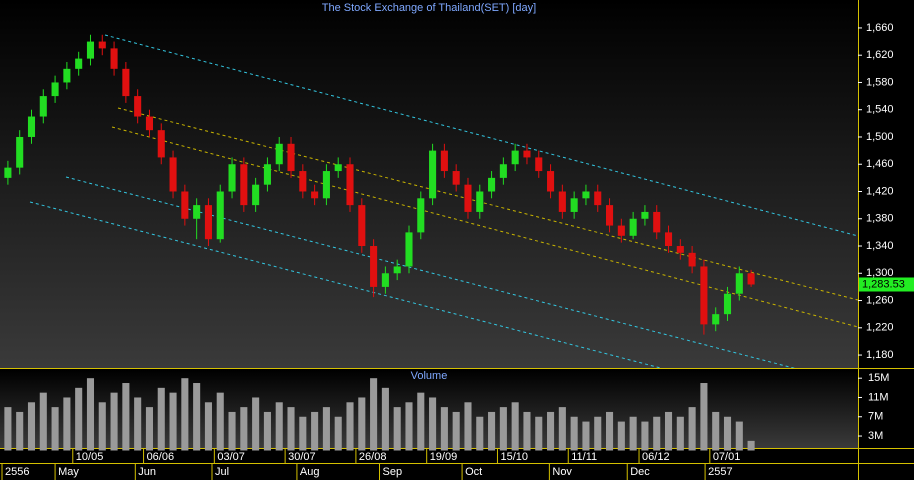 This screenshot has width=914, height=480. I want to click on y-tick-label: 1,460, so click(880, 164).